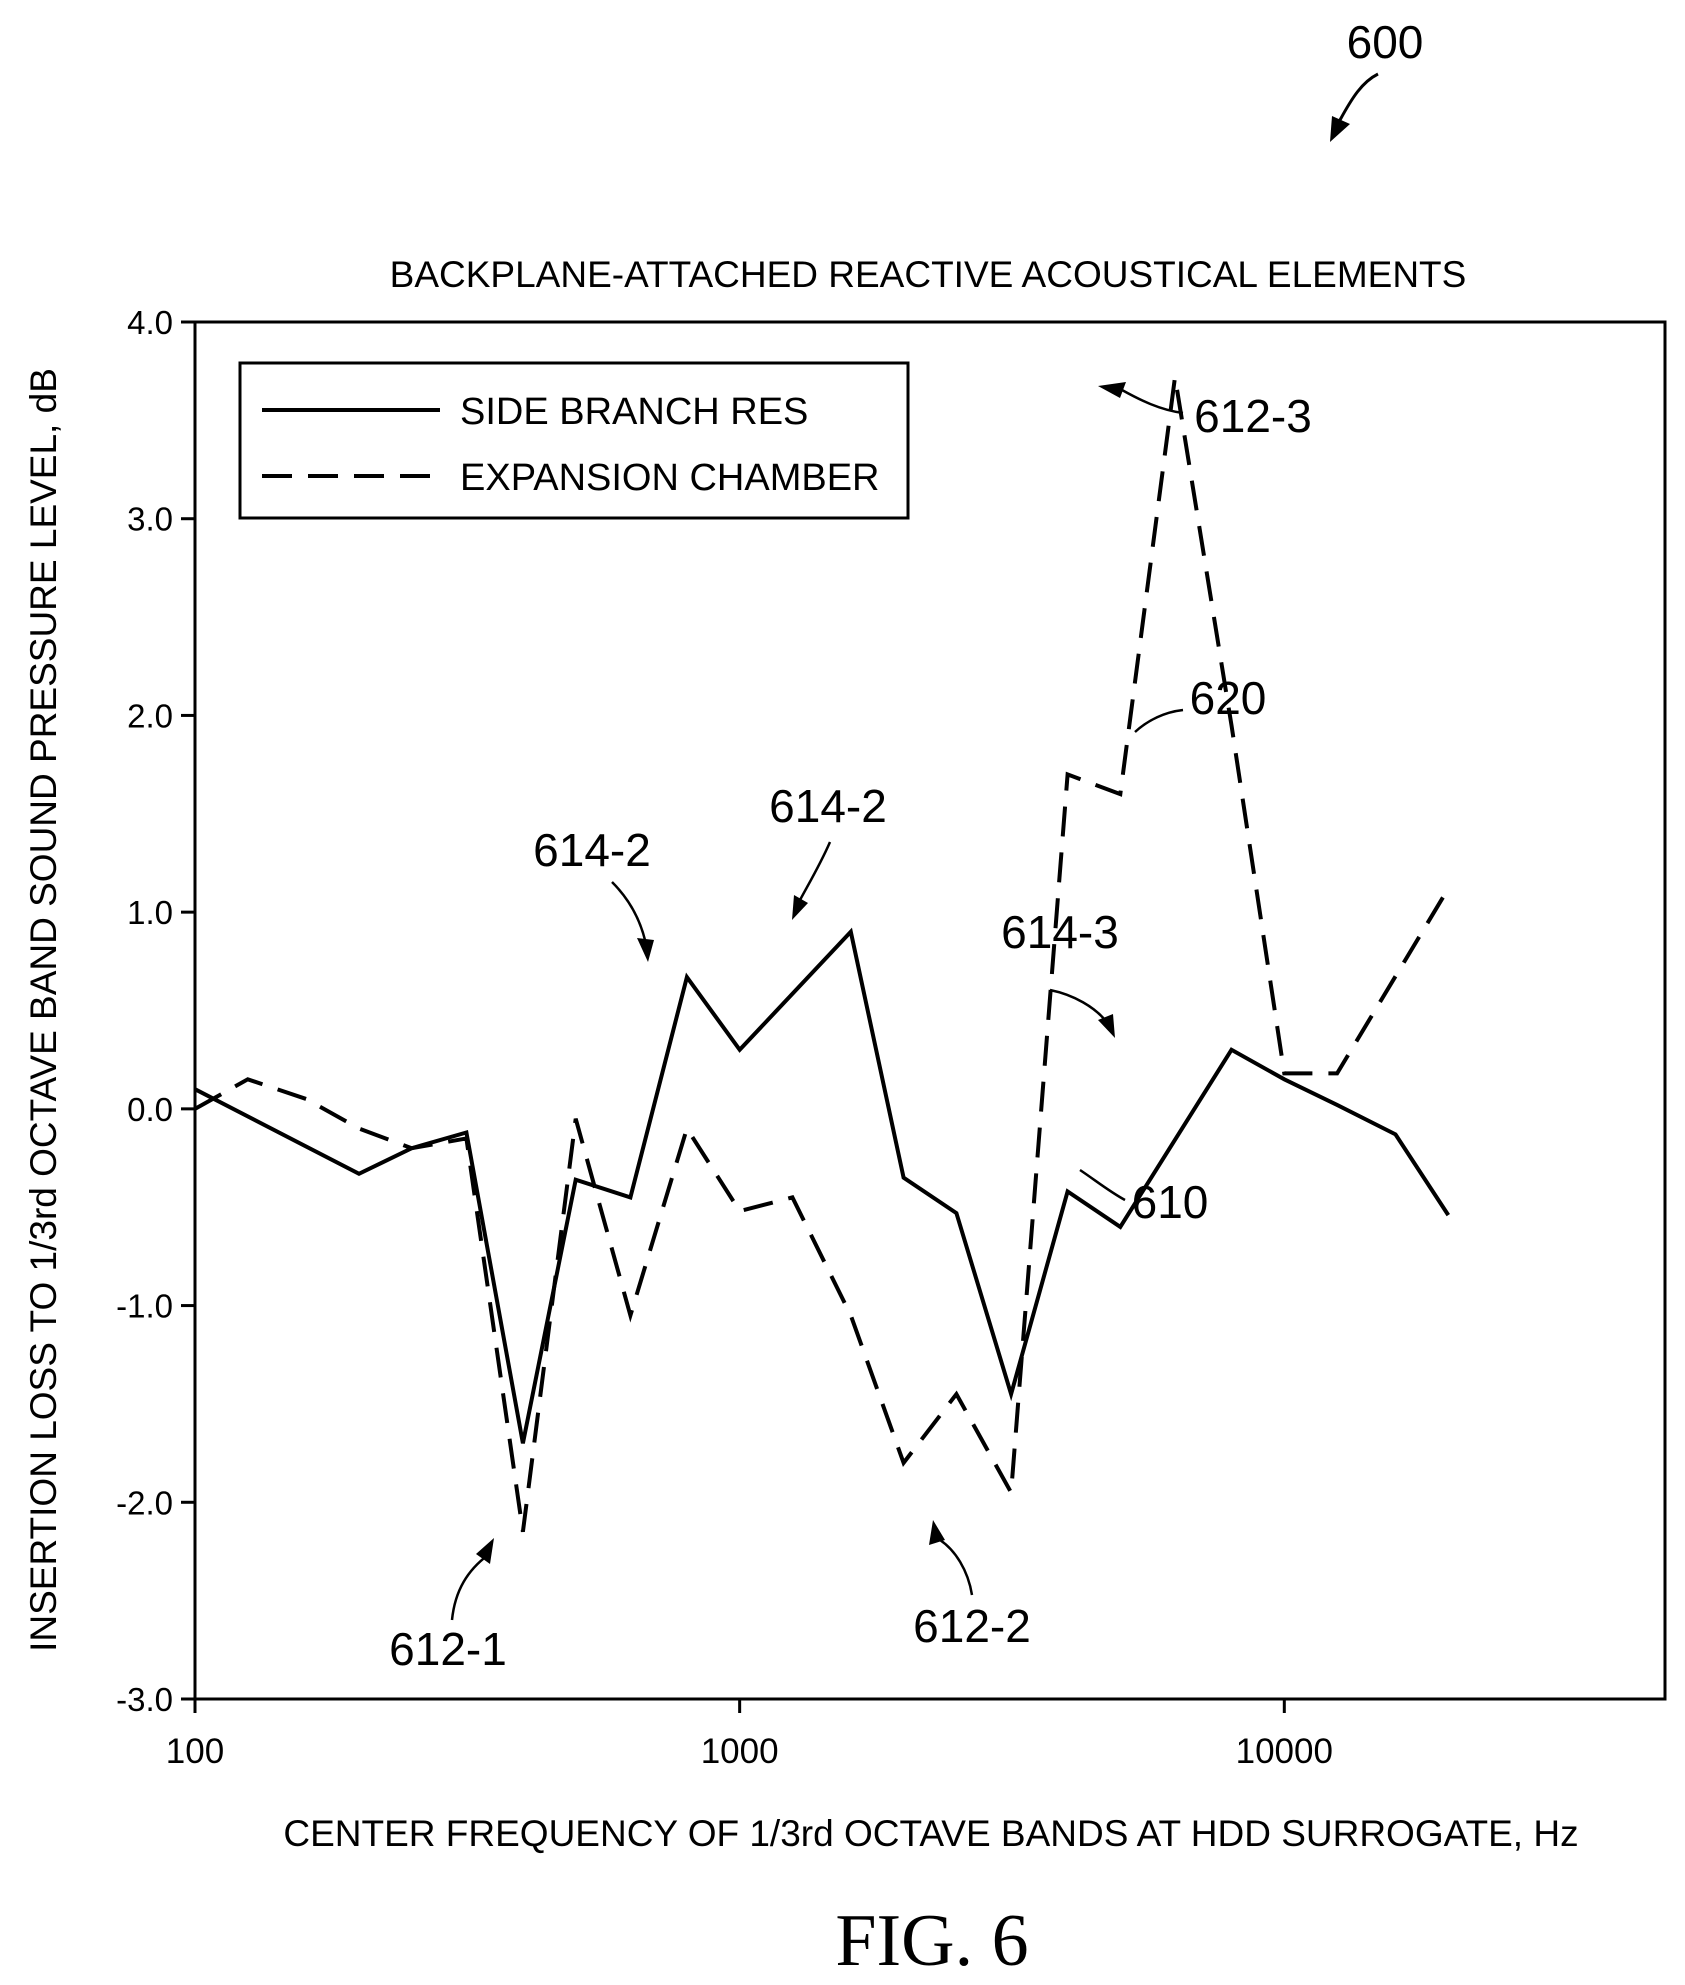  I want to click on x-tick-label: 10000, so click(1284, 1751).